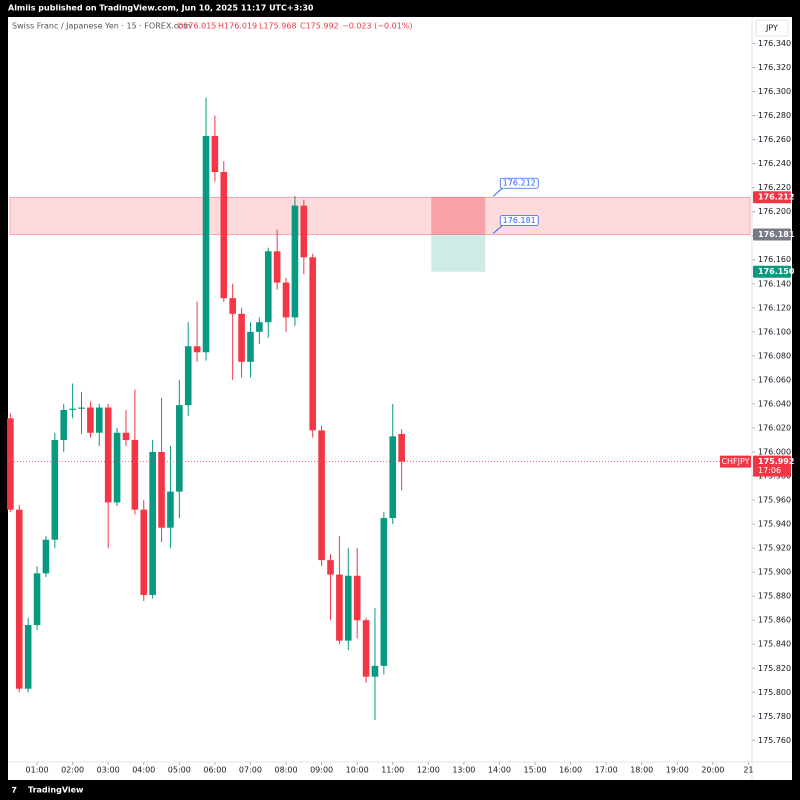 The height and width of the screenshot is (800, 800). What do you see at coordinates (774, 500) in the screenshot?
I see `y-tick-label: 175.960` at bounding box center [774, 500].